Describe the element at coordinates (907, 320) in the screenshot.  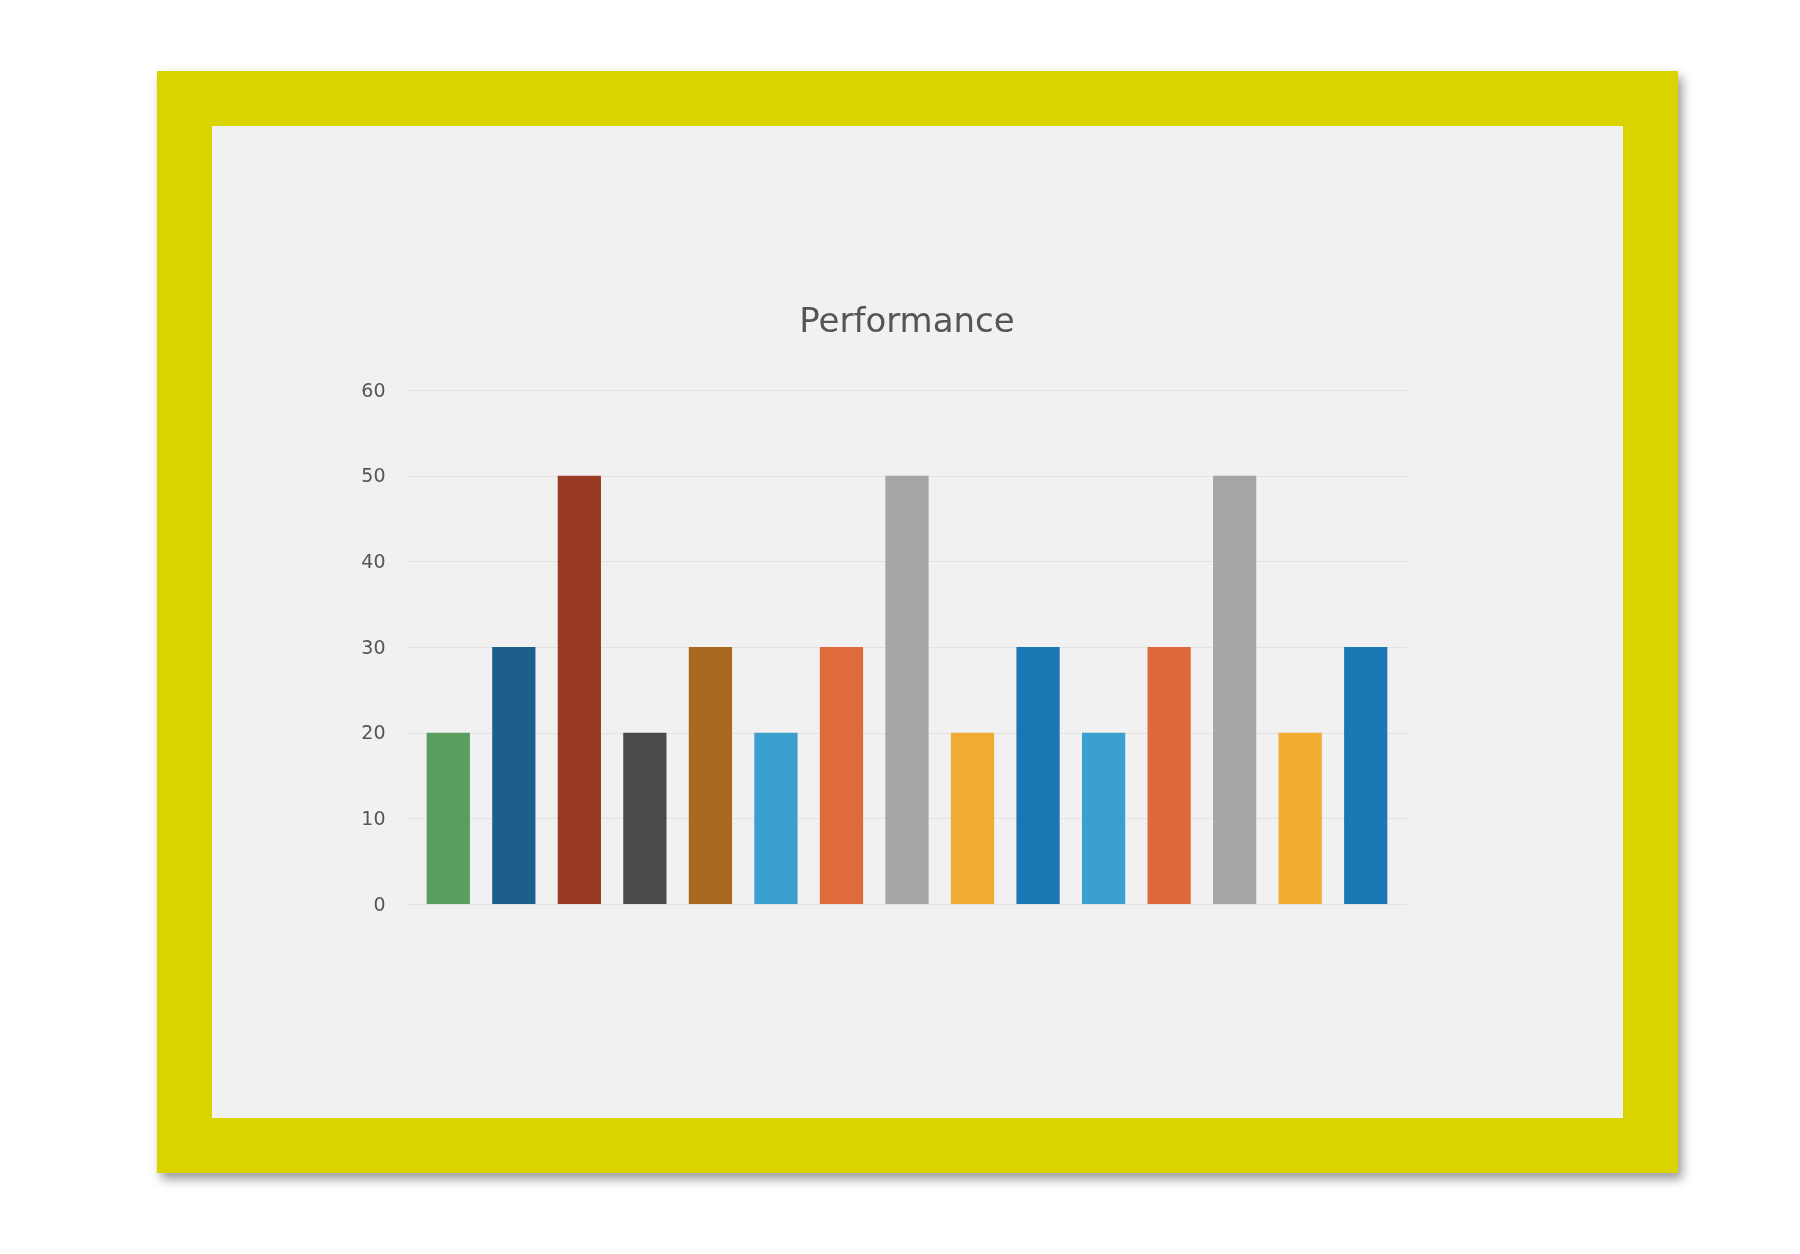
I see `chart-title: Performance` at that location.